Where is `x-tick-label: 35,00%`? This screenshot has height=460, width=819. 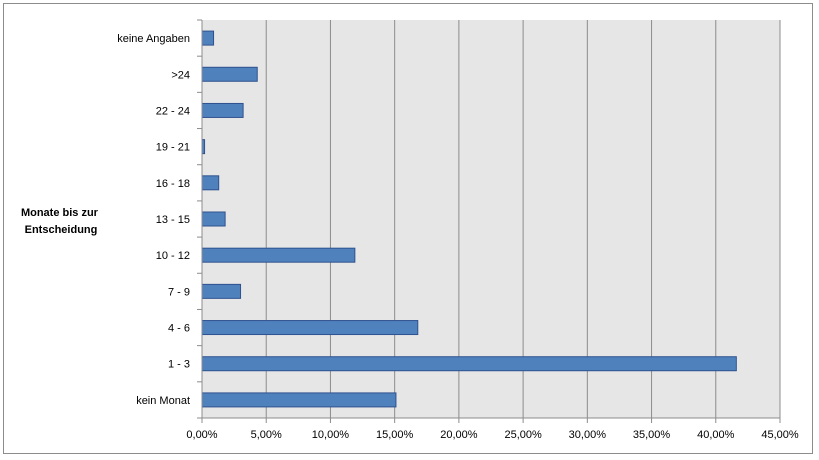 x-tick-label: 35,00% is located at coordinates (652, 435).